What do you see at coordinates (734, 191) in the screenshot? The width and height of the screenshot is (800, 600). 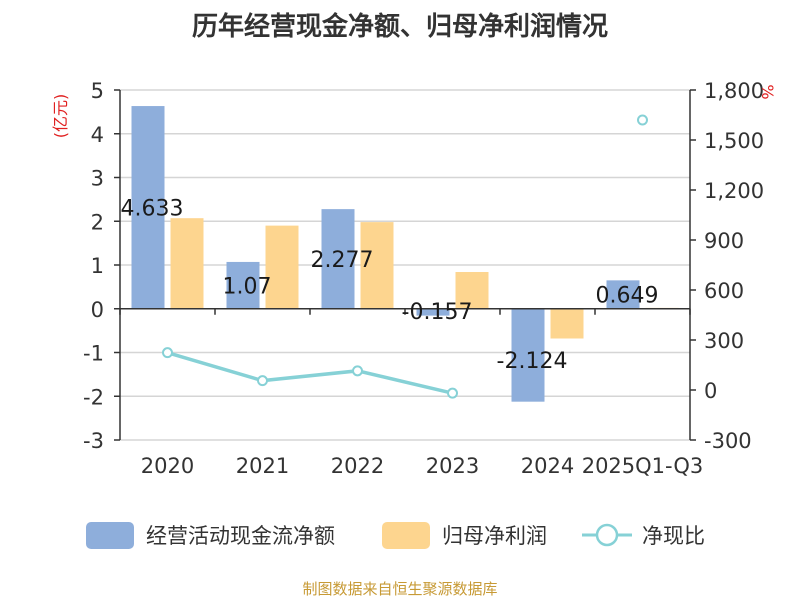 I see `right-tick-label: 1,200` at bounding box center [734, 191].